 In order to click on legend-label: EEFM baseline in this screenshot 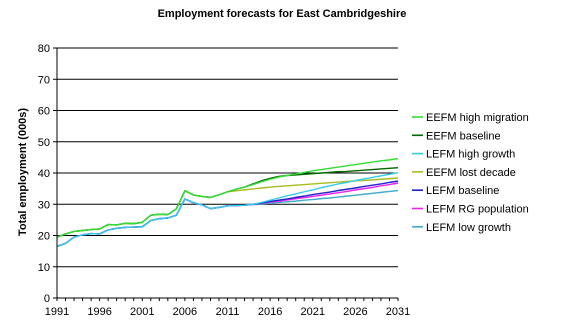, I will do `click(463, 136)`.